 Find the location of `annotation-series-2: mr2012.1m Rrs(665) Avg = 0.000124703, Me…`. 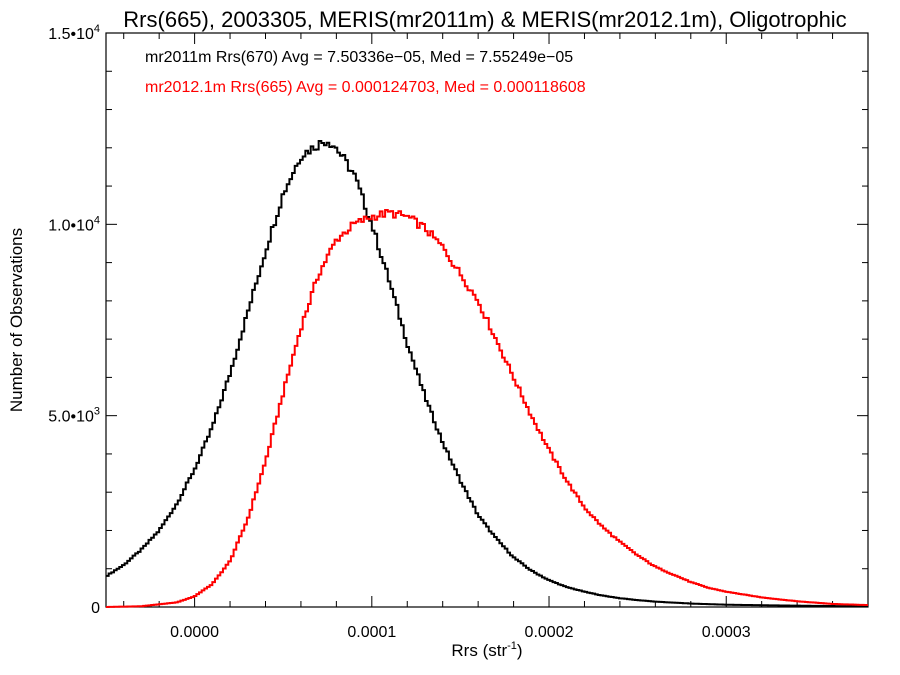

annotation-series-2: mr2012.1m Rrs(665) Avg = 0.000124703, Me… is located at coordinates (365, 87).